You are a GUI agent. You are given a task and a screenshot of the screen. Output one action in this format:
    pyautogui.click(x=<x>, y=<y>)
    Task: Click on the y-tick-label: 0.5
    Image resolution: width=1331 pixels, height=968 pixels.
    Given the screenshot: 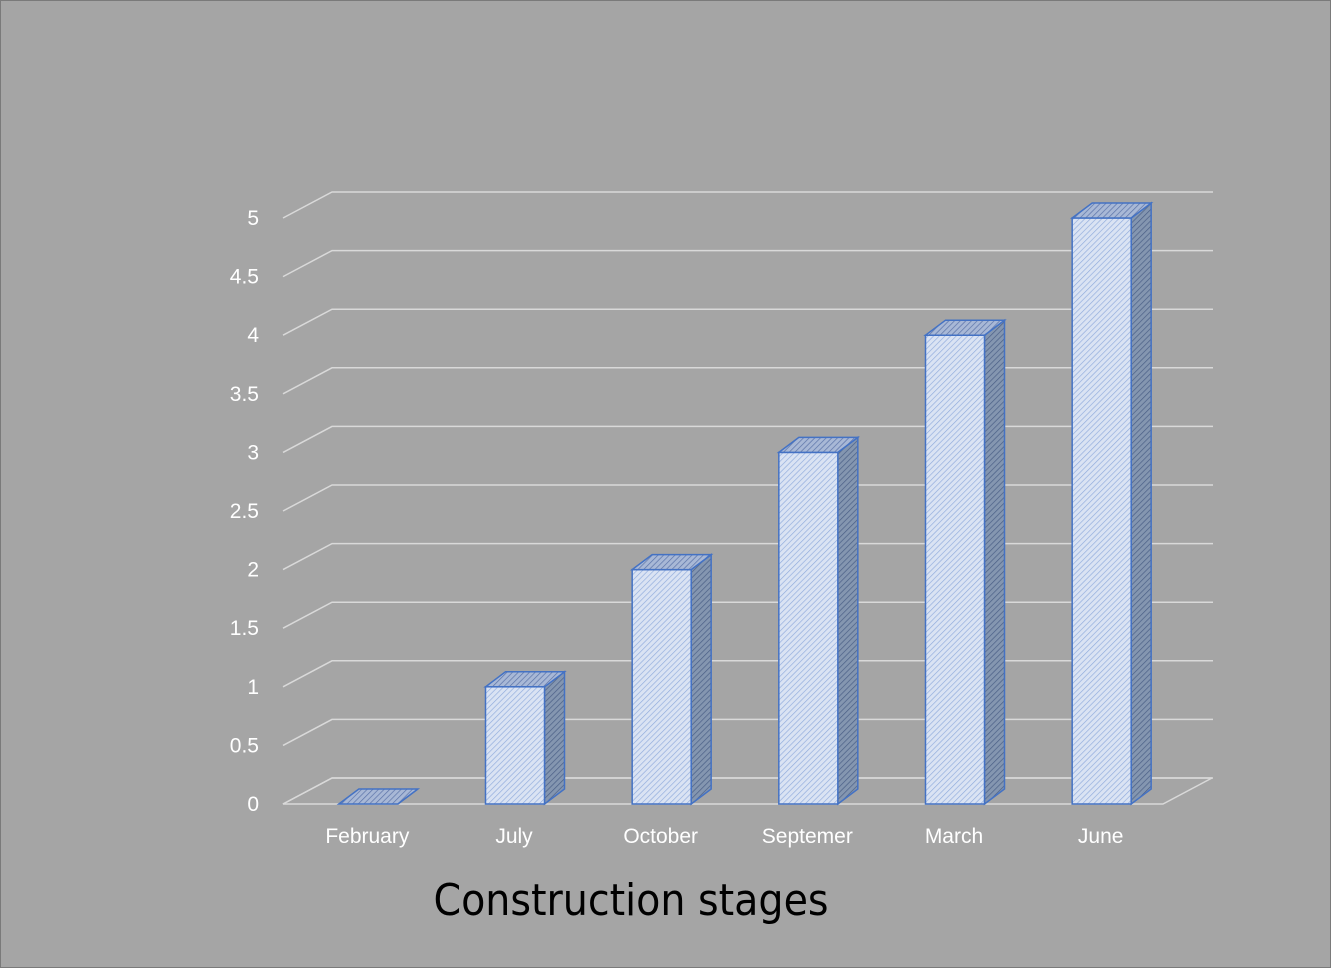 What is the action you would take?
    pyautogui.click(x=244, y=745)
    